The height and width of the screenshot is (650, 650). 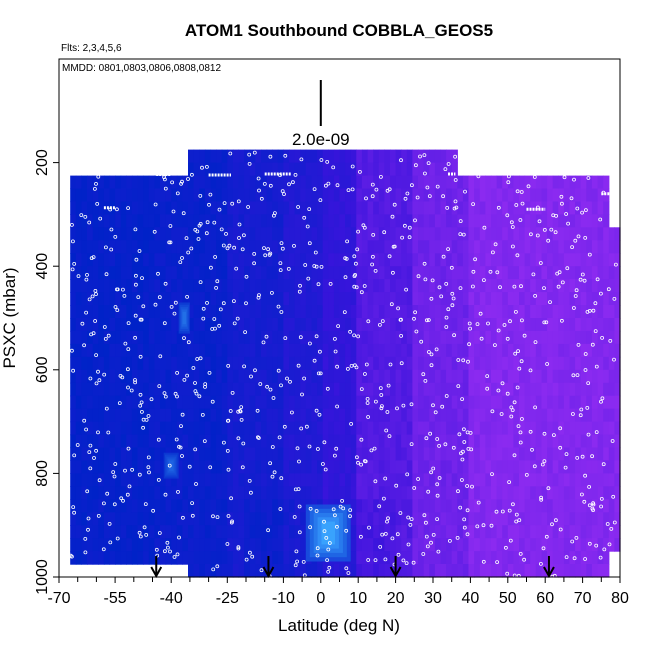 I want to click on surface-arrow-head, so click(x=268, y=572).